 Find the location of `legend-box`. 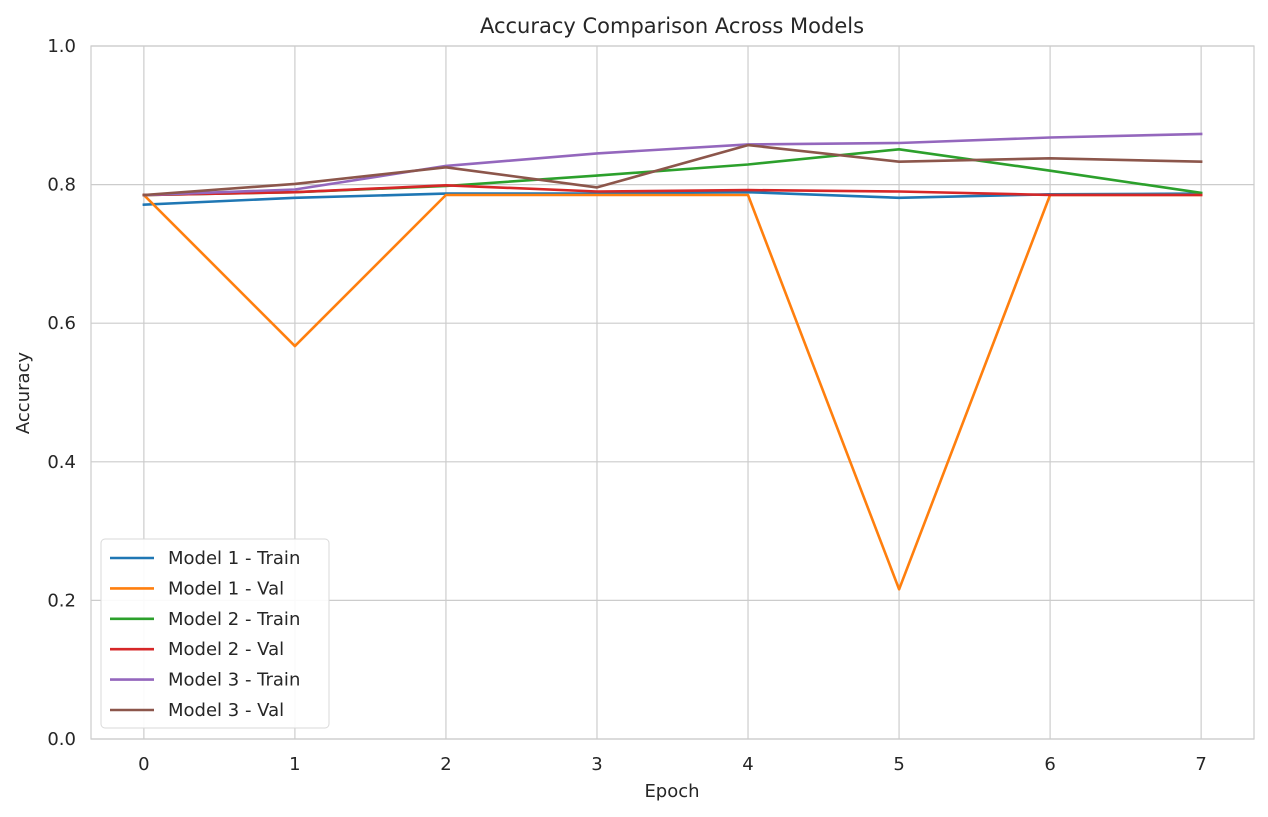

legend-box is located at coordinates (215, 633).